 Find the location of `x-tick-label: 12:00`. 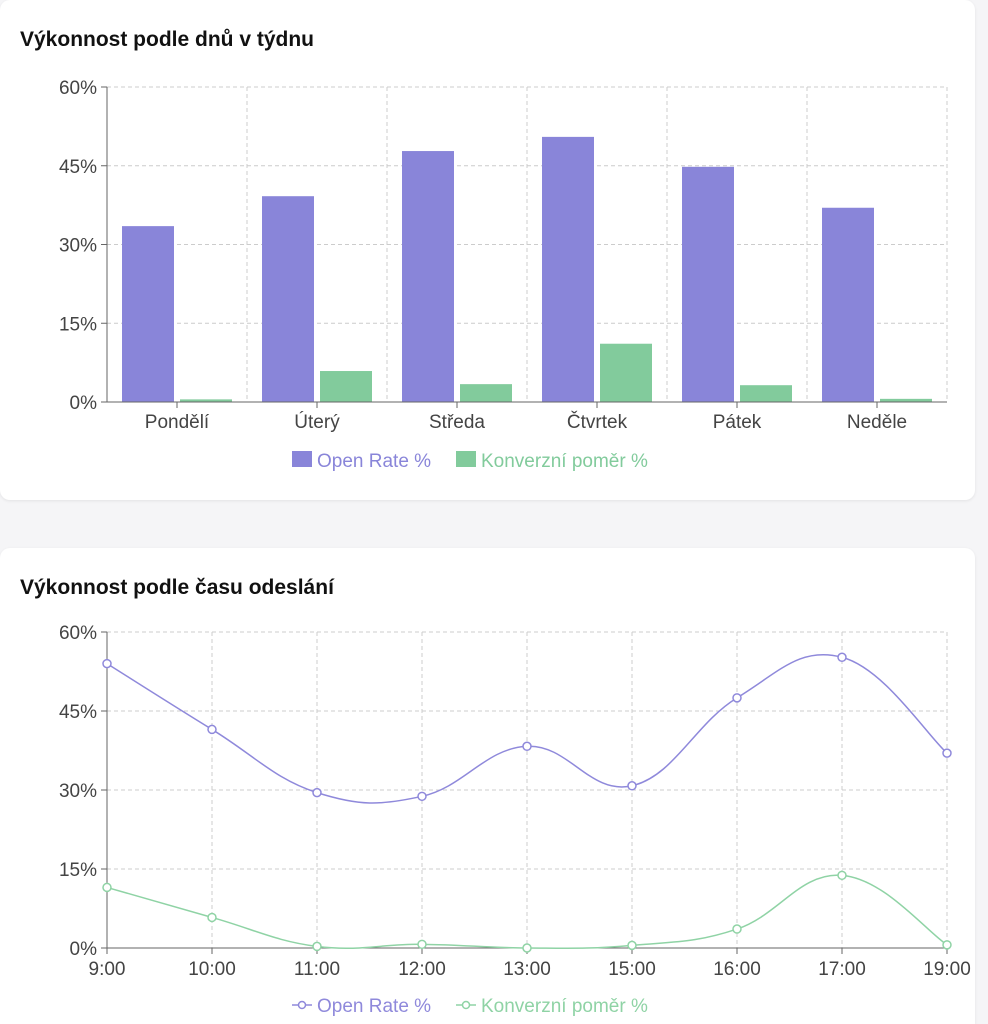

x-tick-label: 12:00 is located at coordinates (422, 969).